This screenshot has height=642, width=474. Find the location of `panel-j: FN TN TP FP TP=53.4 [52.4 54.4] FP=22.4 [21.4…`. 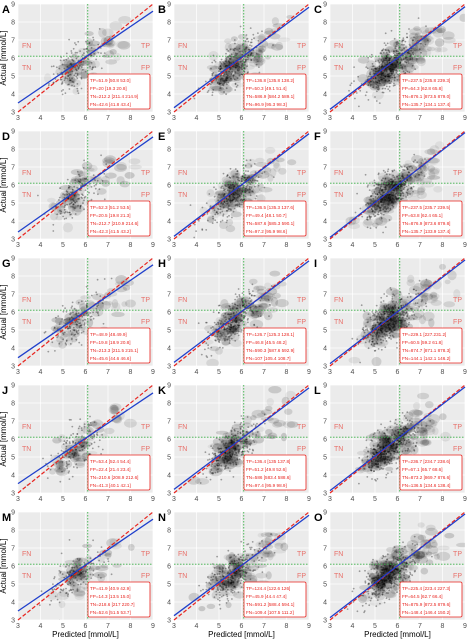

panel-j: FN TN TP FP TP=53.4 [52.4 54.4] FP=22.4 [21.4… is located at coordinates (77, 443).